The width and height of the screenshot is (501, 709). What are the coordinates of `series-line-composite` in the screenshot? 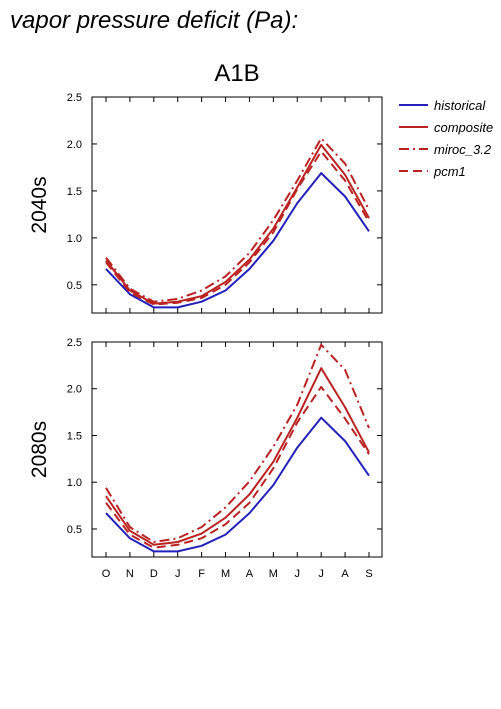 It's located at (237, 456).